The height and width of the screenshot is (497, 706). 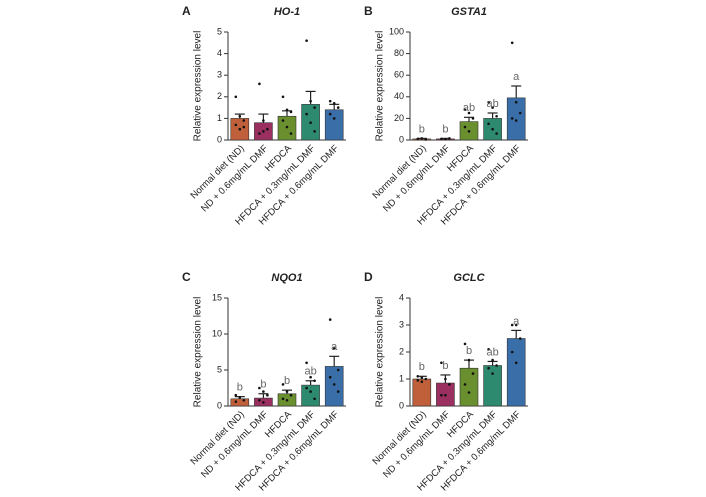 What do you see at coordinates (368, 277) in the screenshot?
I see `panel-label: D` at bounding box center [368, 277].